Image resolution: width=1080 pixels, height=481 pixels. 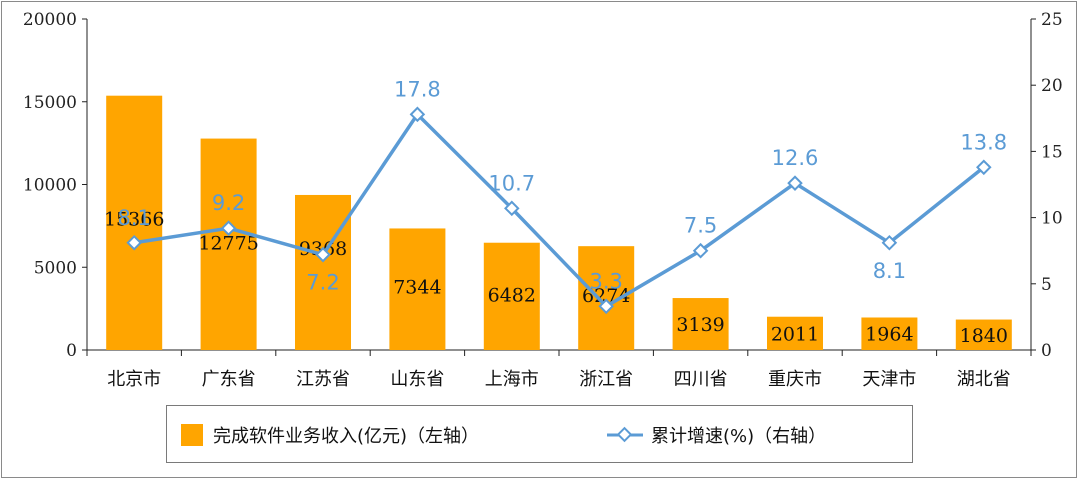 What do you see at coordinates (1046, 285) in the screenshot?
I see `right-tick-label: 5` at bounding box center [1046, 285].